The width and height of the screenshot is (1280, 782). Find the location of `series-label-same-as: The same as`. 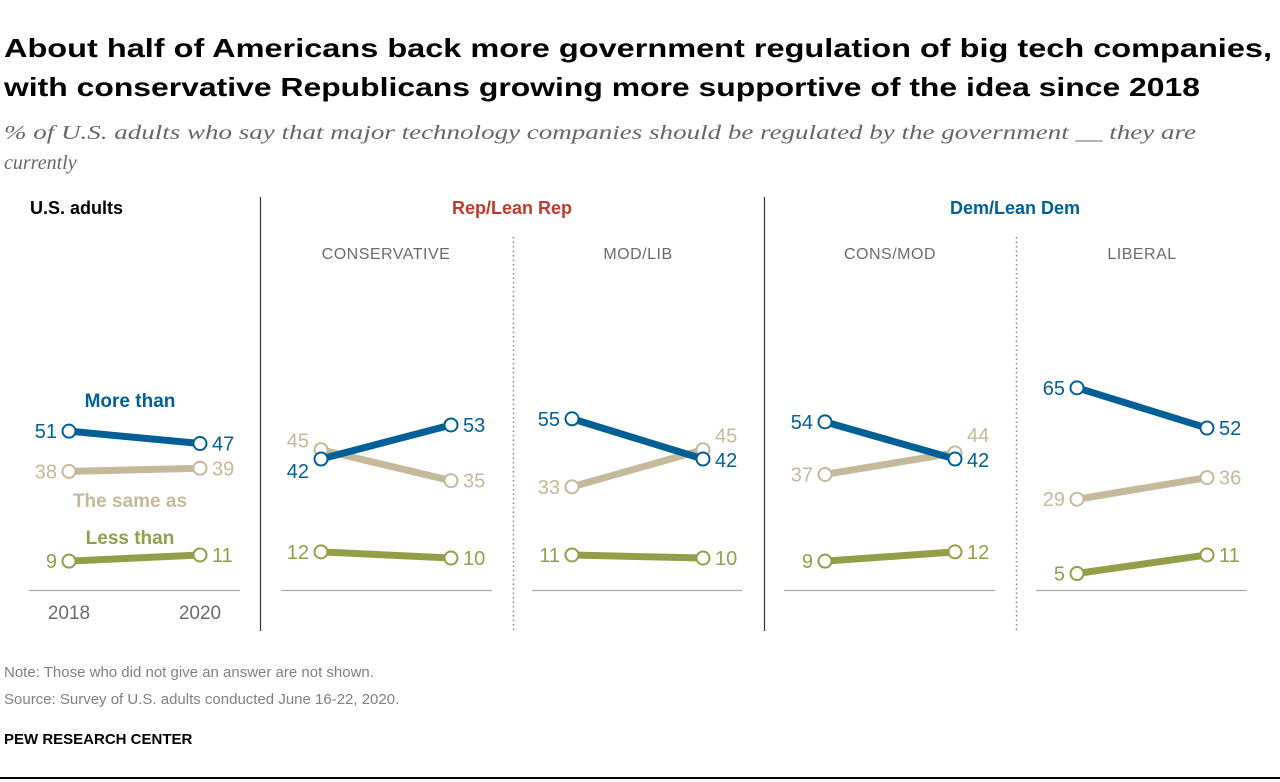

series-label-same-as: The same as is located at coordinates (130, 501).